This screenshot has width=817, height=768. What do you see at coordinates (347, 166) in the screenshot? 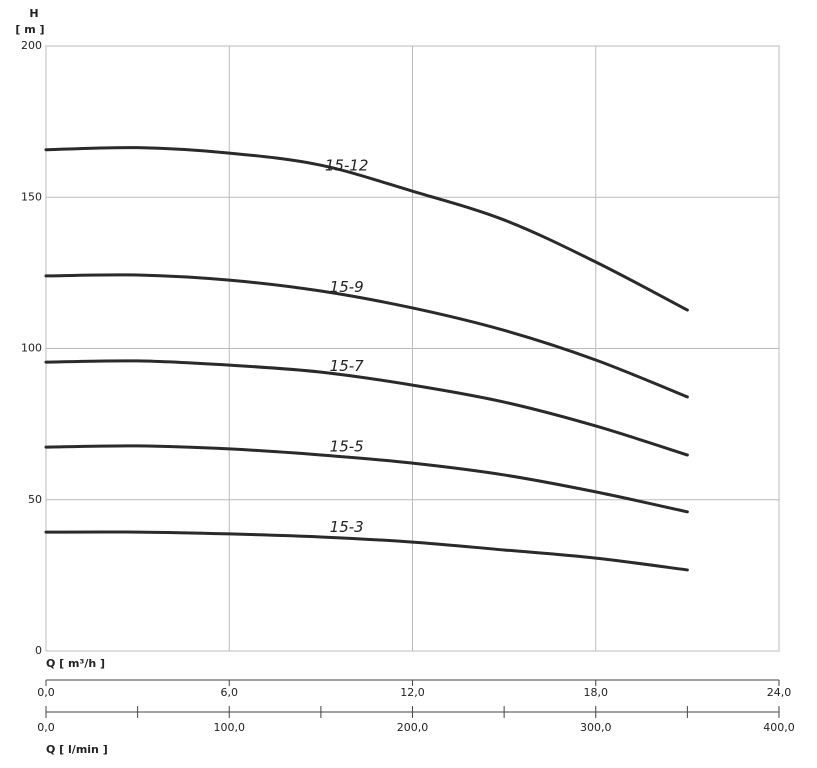
I see `curve-label: 15-12` at bounding box center [347, 166].